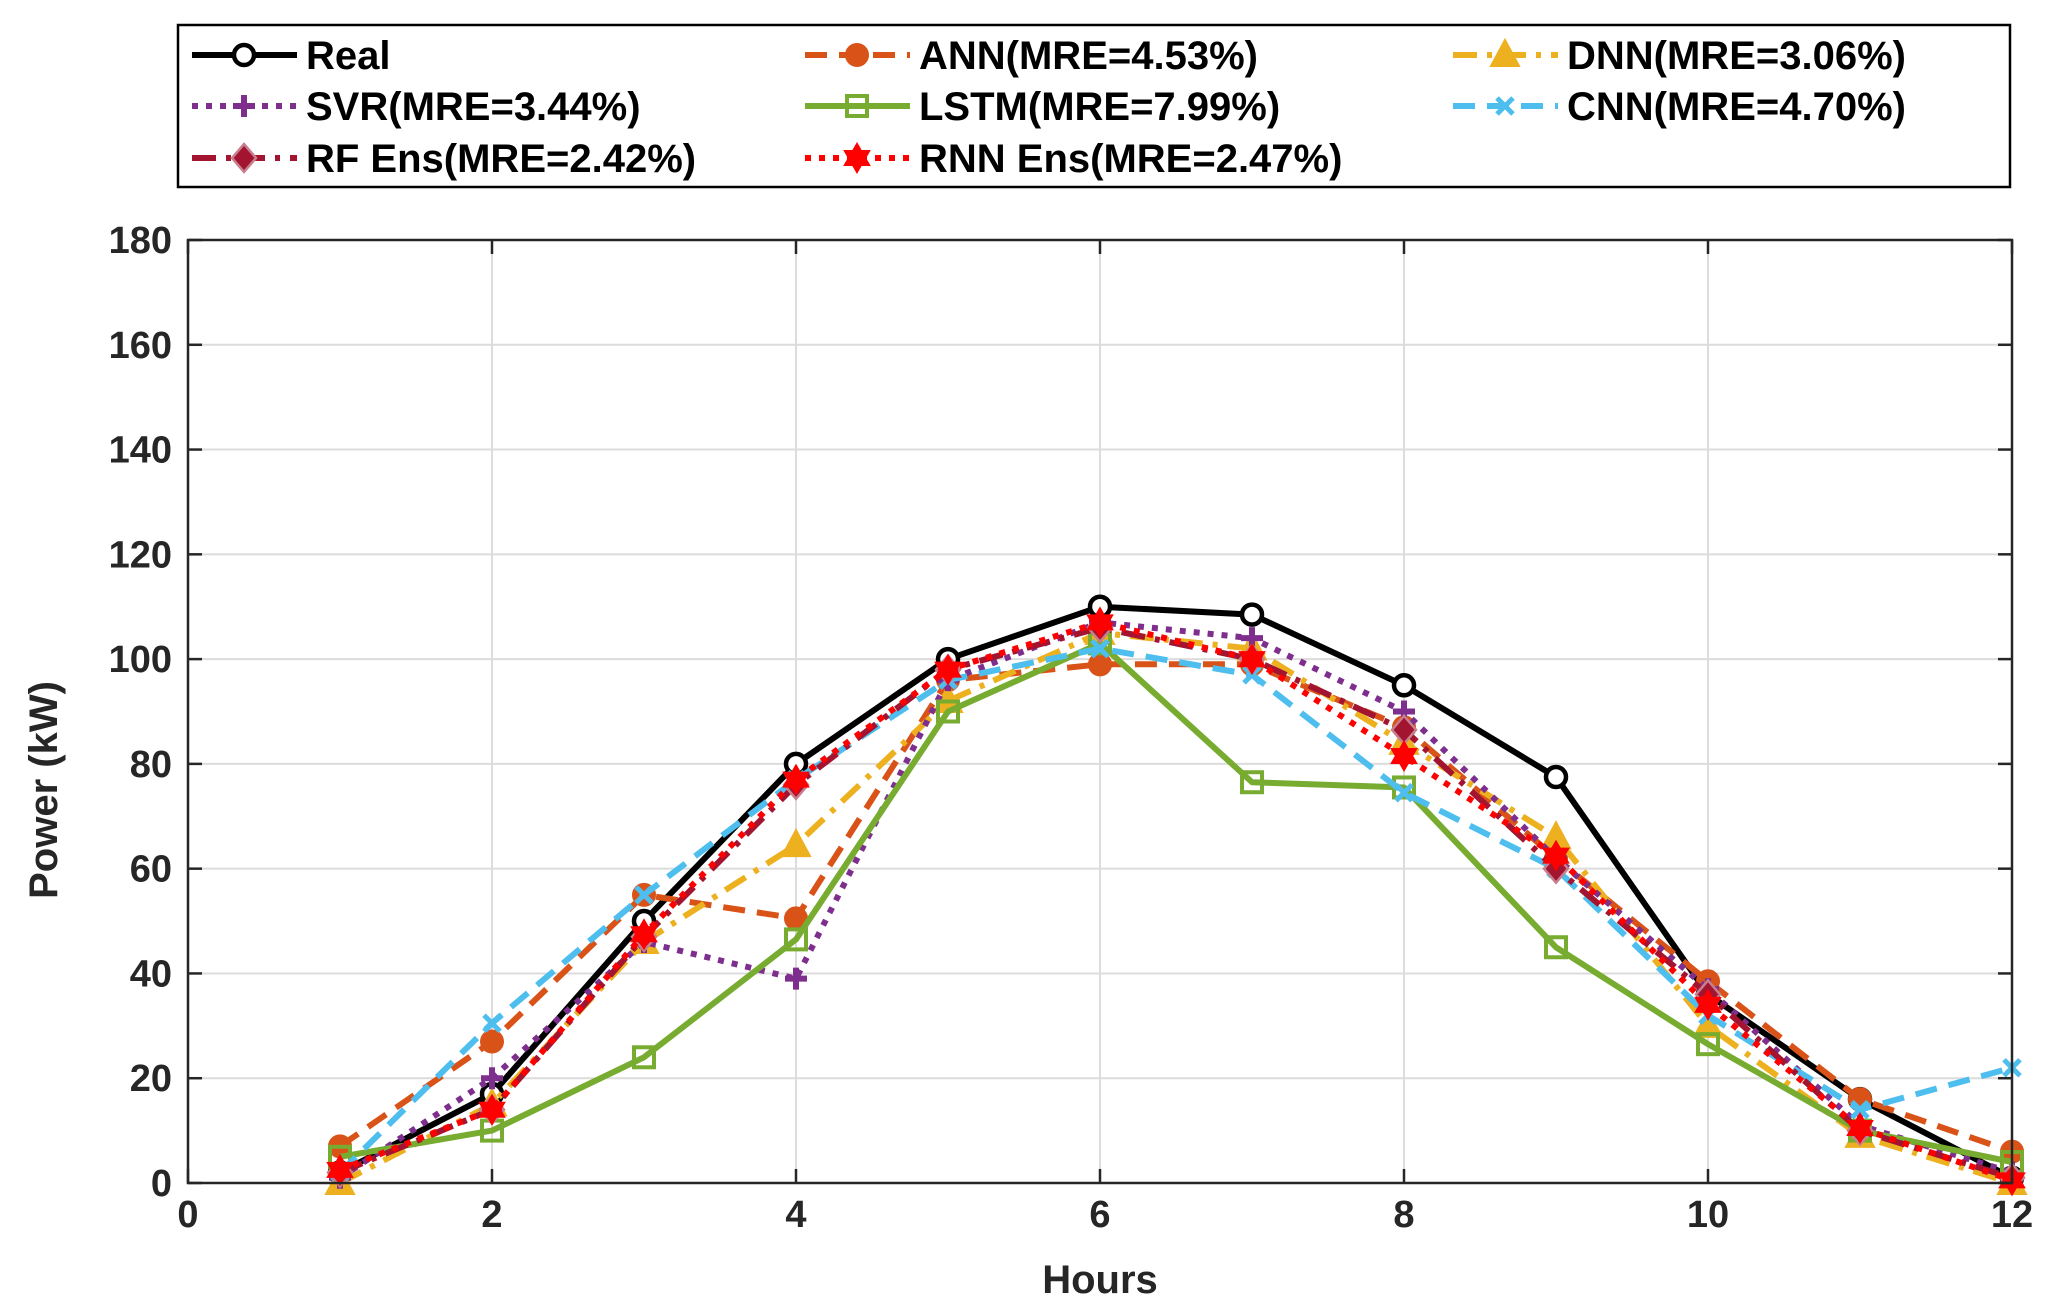 This screenshot has height=1310, width=2060. I want to click on legend-entry: CNN(MRE=4.70%), so click(1679, 107).